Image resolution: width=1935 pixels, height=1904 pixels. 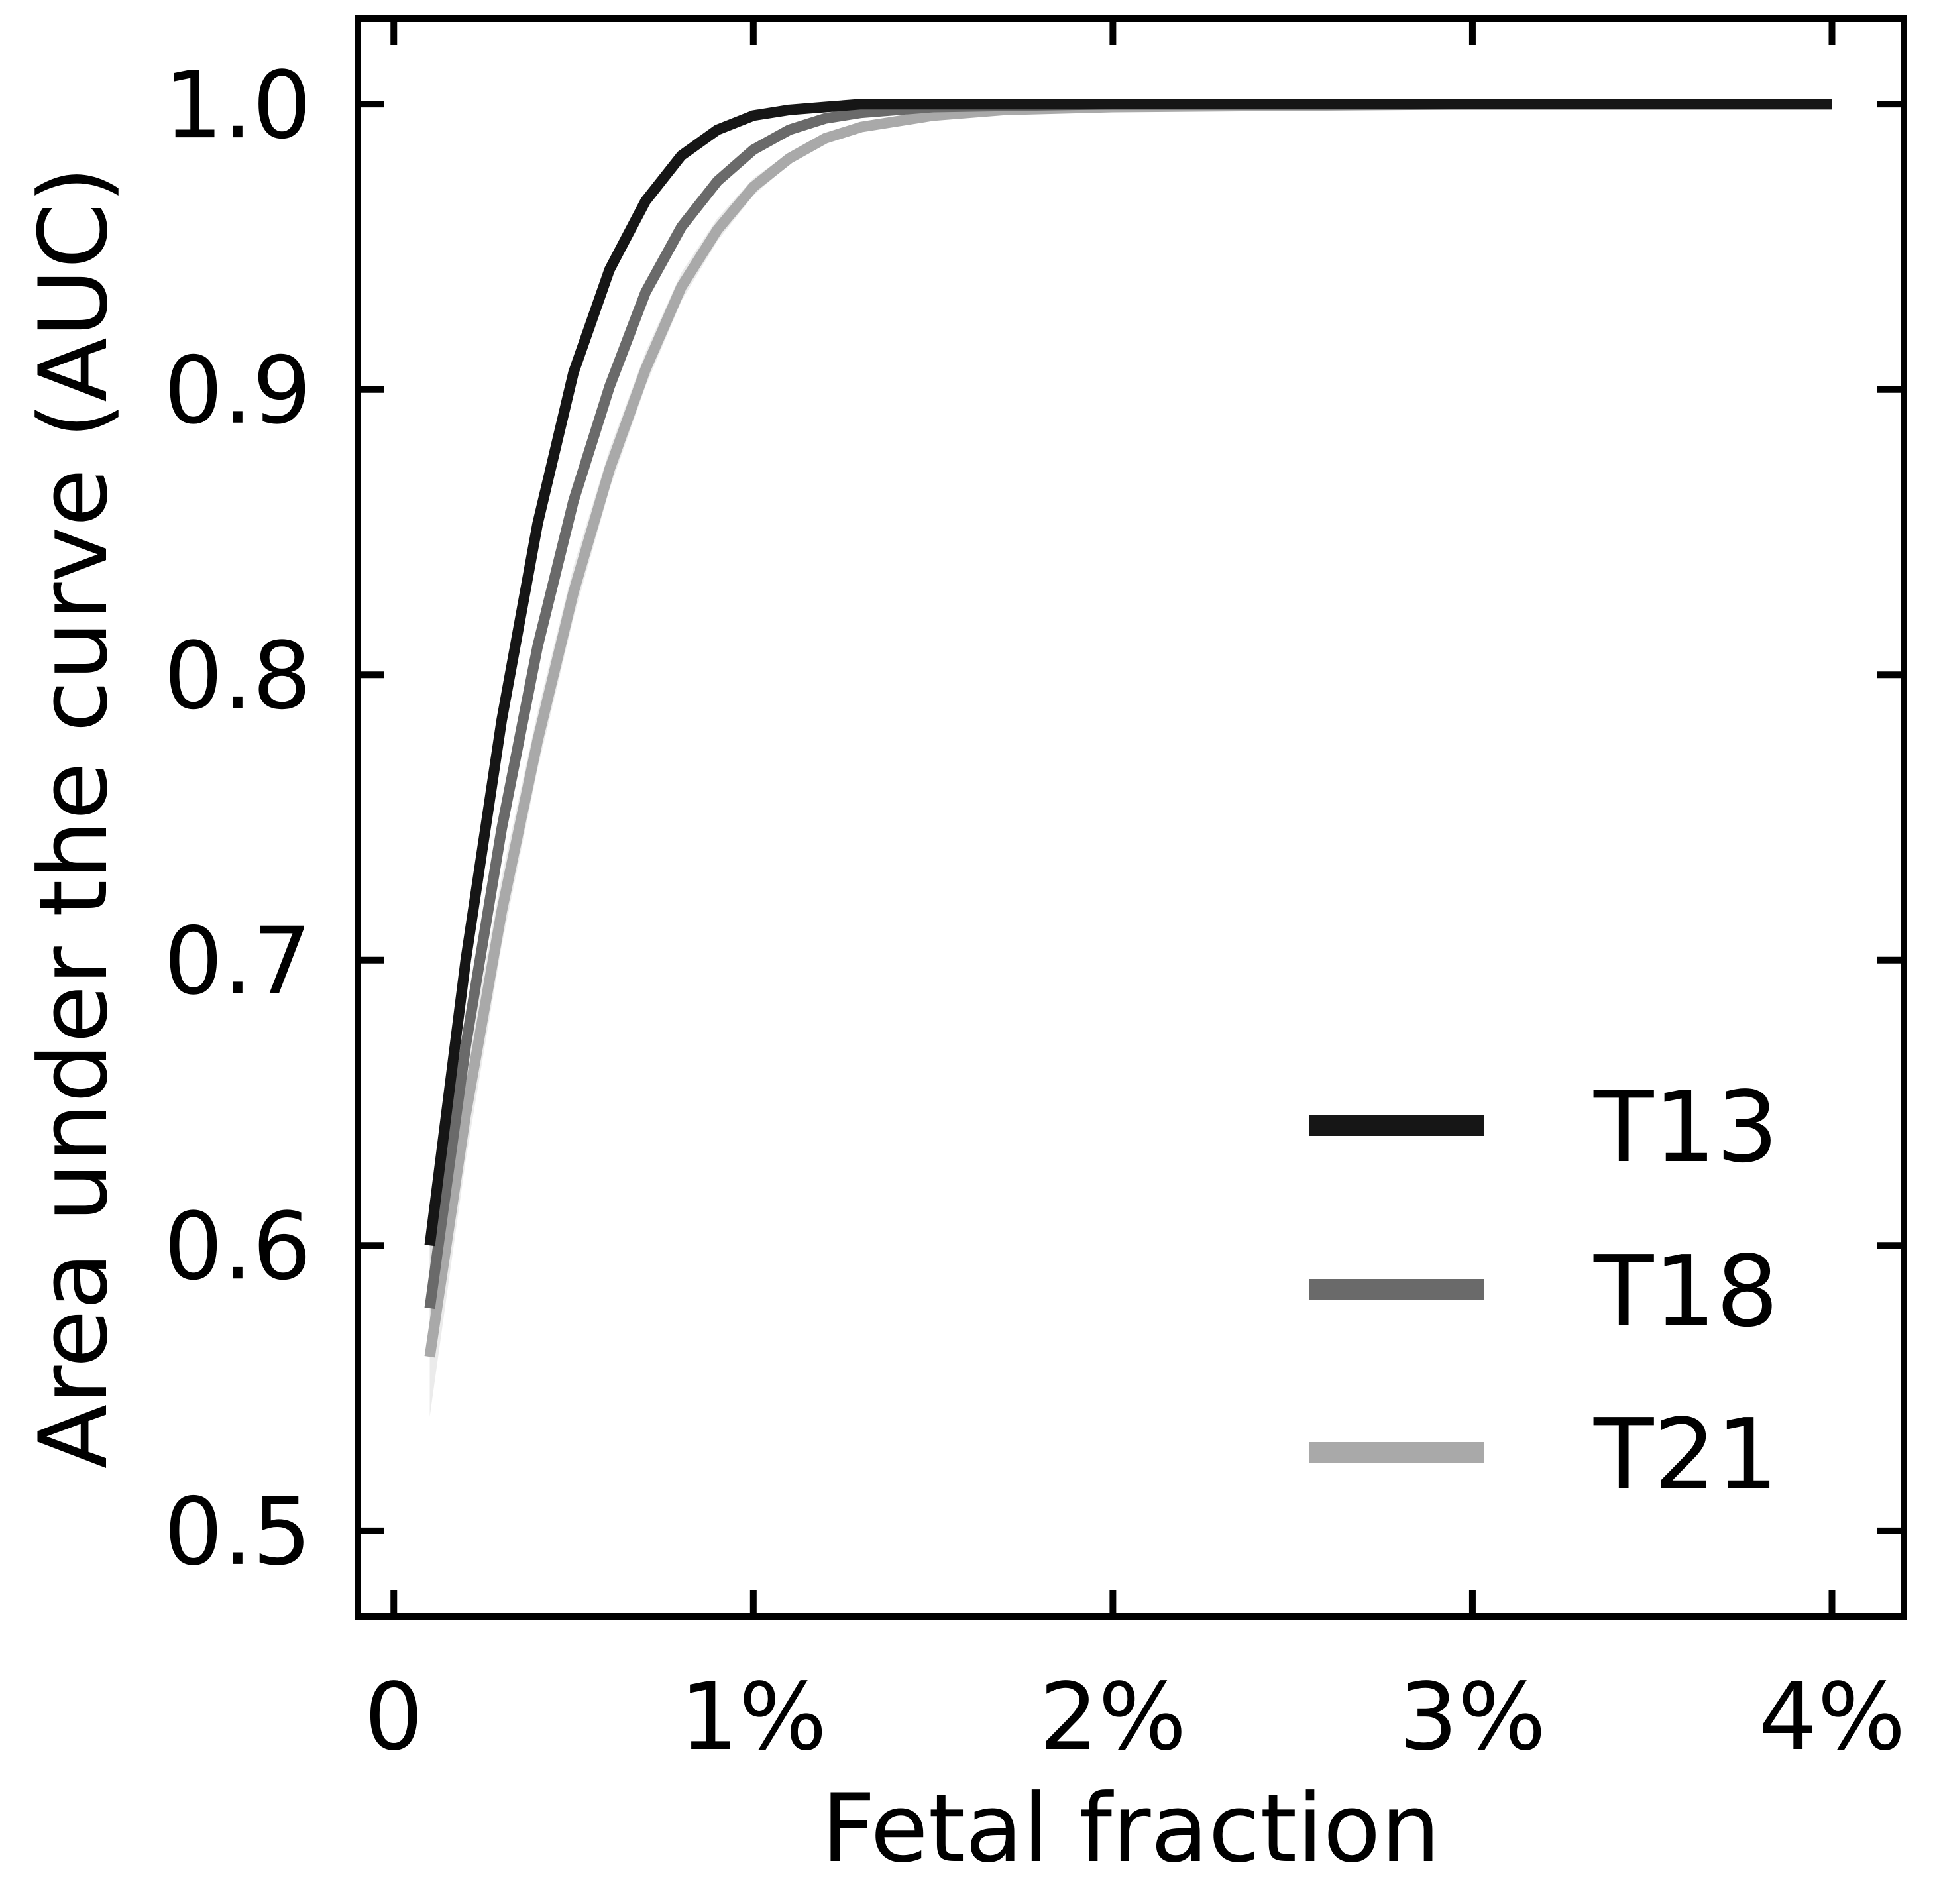 What do you see at coordinates (237, 819) in the screenshot?
I see `y-tick-labels: 0.5 0.6 0.7 0.8 0.9 1.0` at bounding box center [237, 819].